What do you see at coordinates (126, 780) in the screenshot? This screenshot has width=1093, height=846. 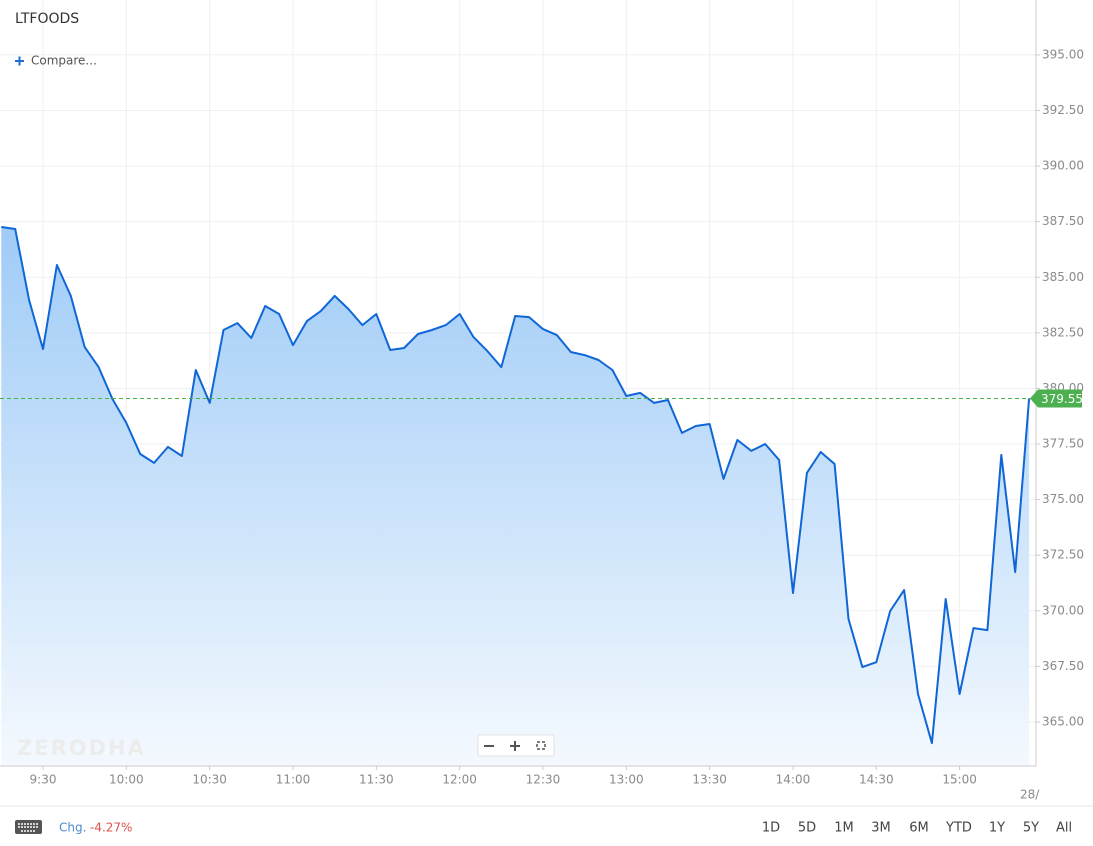 I see `x-tick-label: 10:00` at bounding box center [126, 780].